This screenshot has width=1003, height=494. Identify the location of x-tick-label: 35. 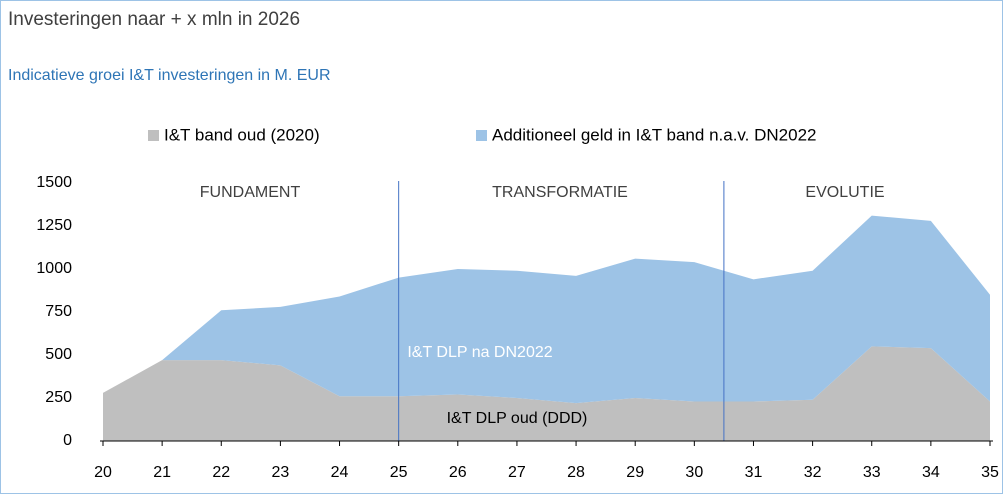
(990, 472).